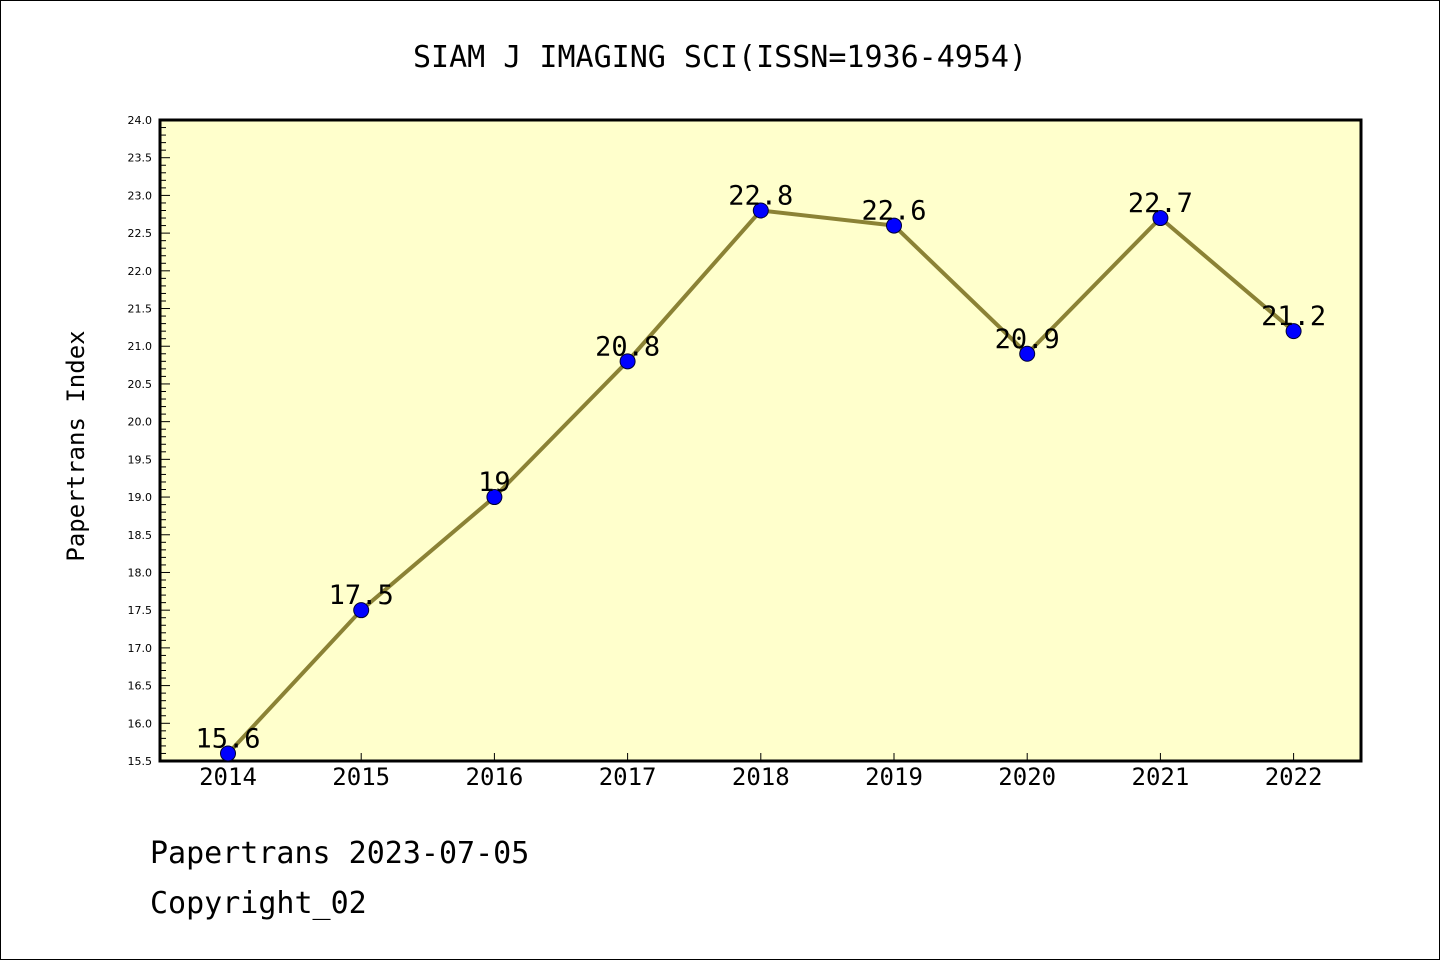  What do you see at coordinates (140, 648) in the screenshot?
I see `y-tick-label: 17.0` at bounding box center [140, 648].